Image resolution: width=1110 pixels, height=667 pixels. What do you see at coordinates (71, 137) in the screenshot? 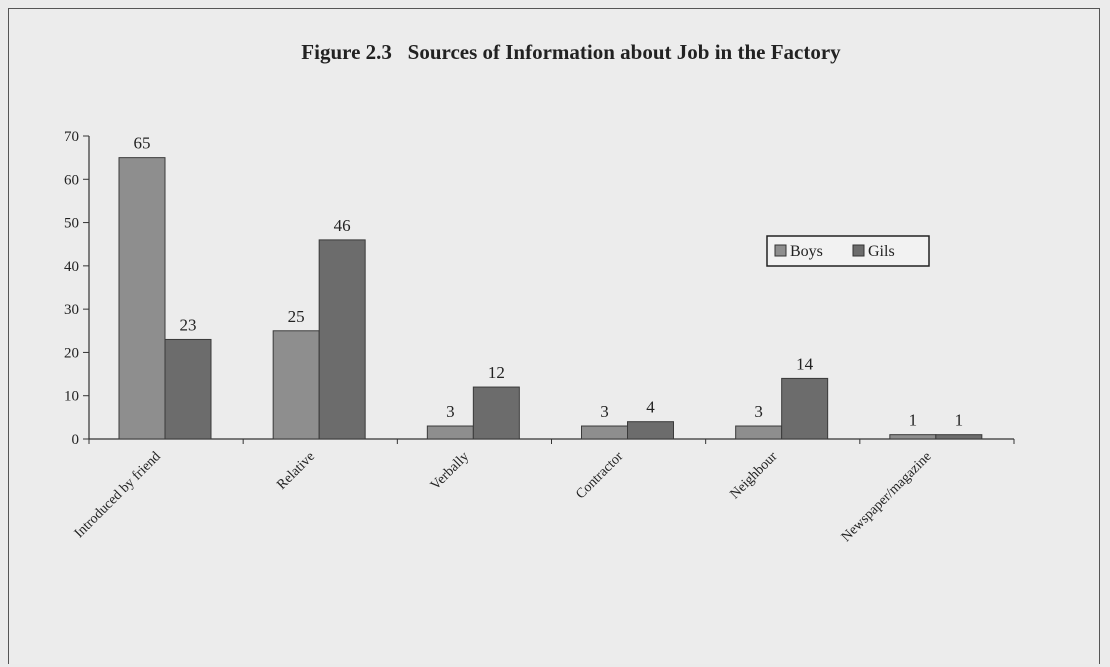
I see `y-tick-label: 70` at bounding box center [71, 137].